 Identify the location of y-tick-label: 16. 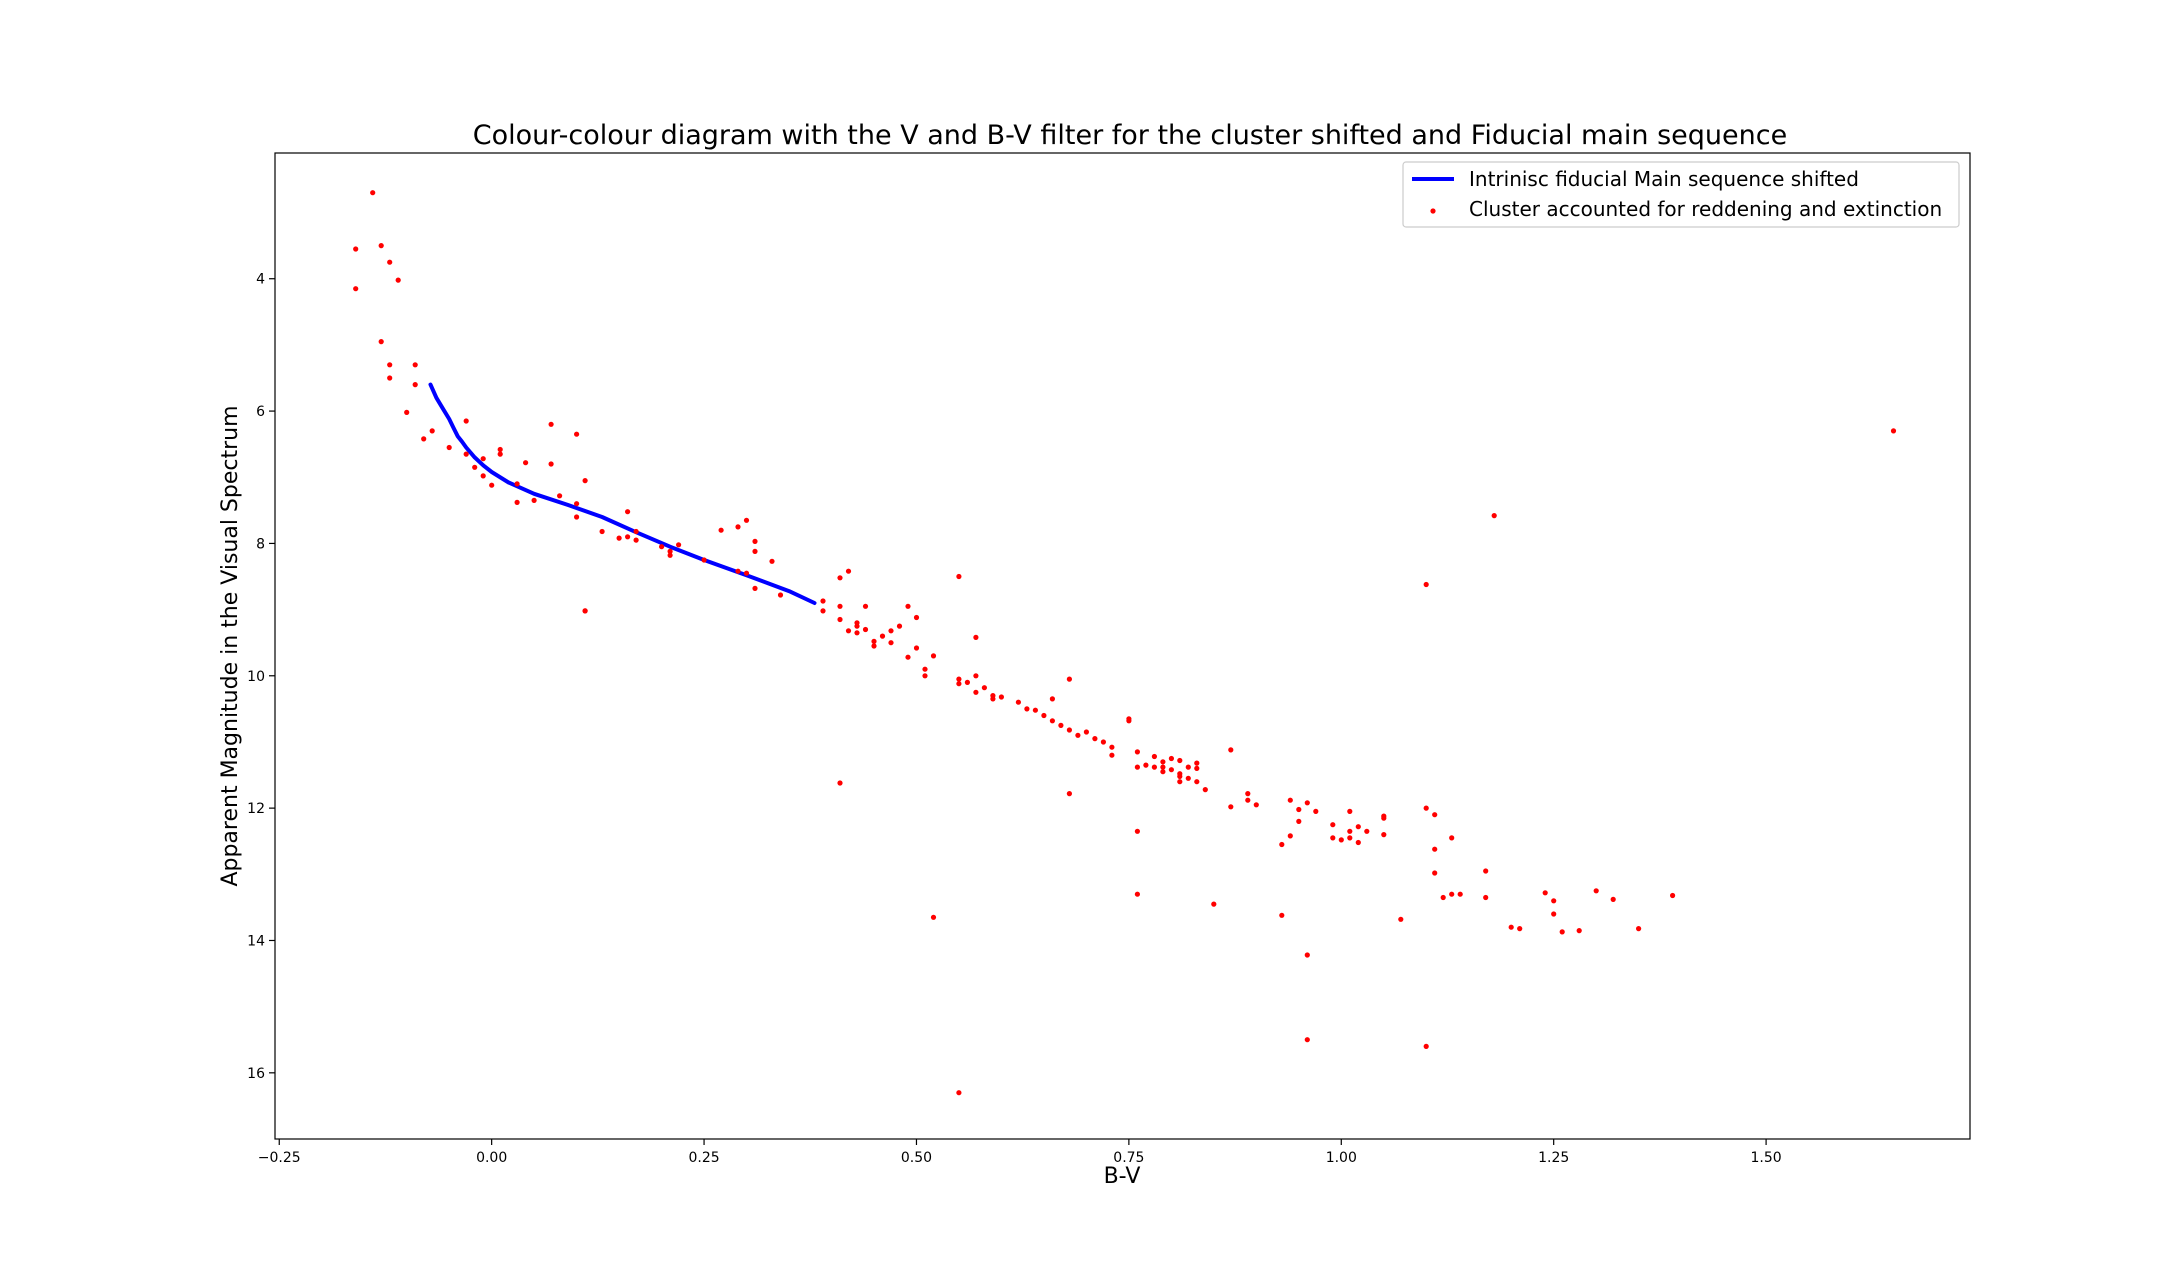
(256, 1074).